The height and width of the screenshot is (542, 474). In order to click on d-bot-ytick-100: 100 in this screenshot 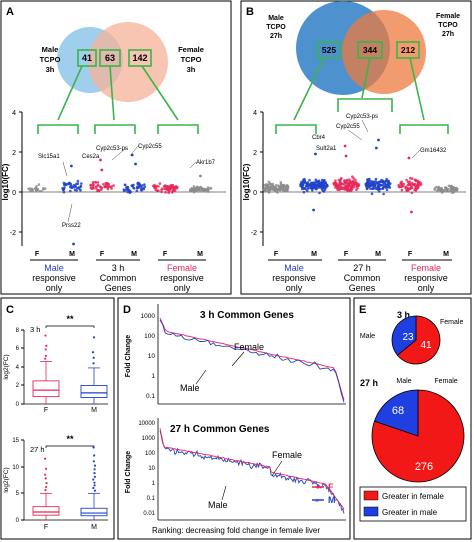, I will do `click(150, 454)`.